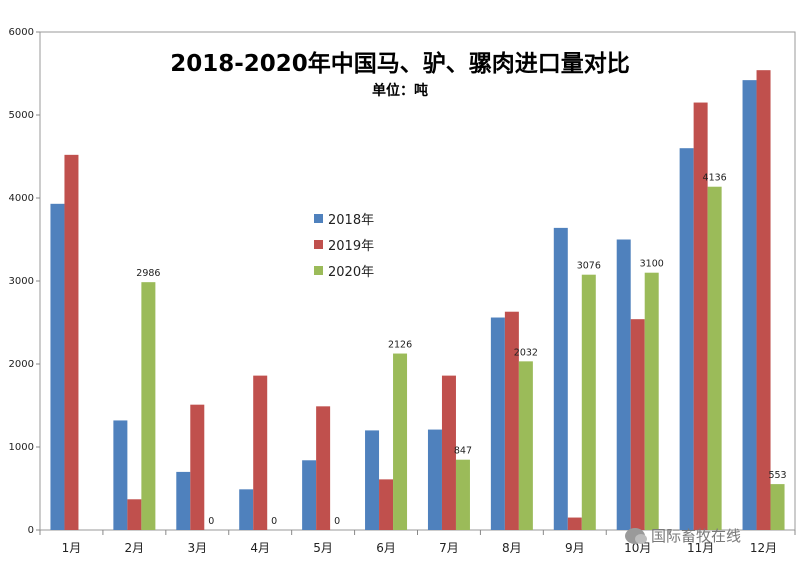 This screenshot has width=800, height=569. What do you see at coordinates (400, 345) in the screenshot?
I see `data-label: 2126` at bounding box center [400, 345].